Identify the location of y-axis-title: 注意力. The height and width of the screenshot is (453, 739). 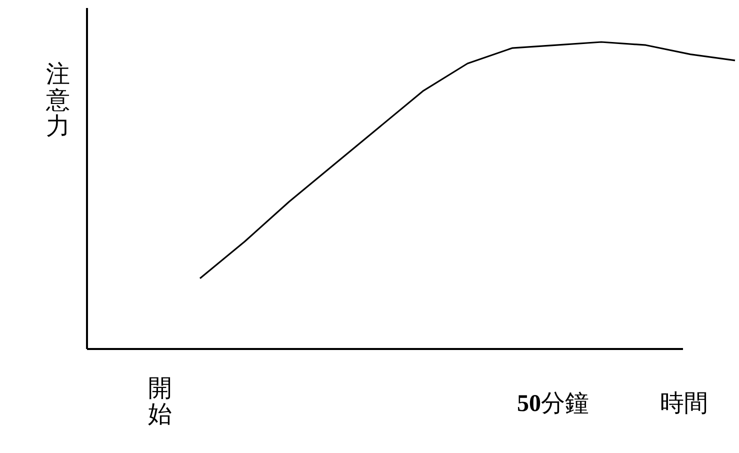
(57, 100).